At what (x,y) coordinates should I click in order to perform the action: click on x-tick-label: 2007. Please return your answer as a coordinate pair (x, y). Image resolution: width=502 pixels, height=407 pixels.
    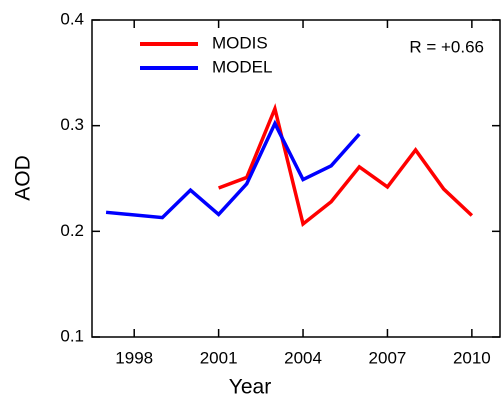
    Looking at the image, I should click on (388, 357).